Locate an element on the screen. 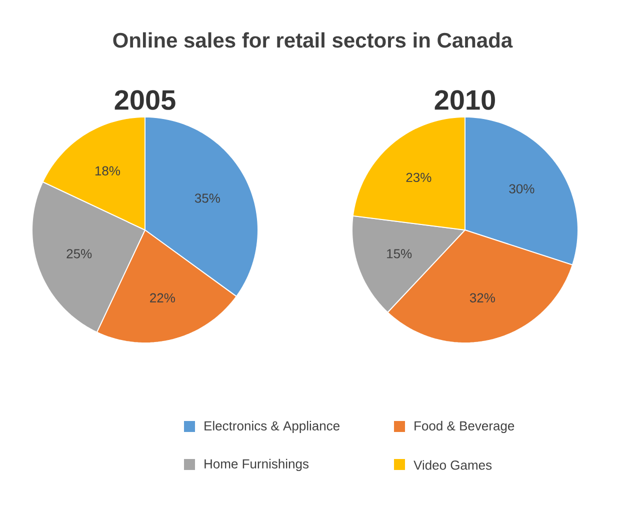 Image resolution: width=625 pixels, height=509 pixels. data-label: 22% is located at coordinates (162, 297).